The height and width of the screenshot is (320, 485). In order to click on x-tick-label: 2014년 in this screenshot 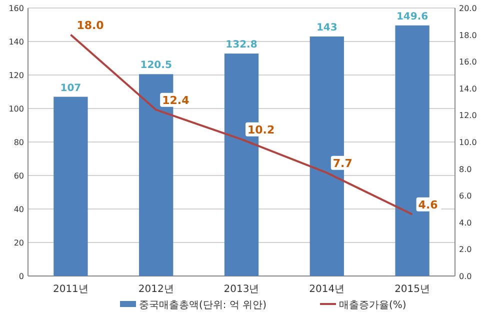, I will do `click(327, 289)`.